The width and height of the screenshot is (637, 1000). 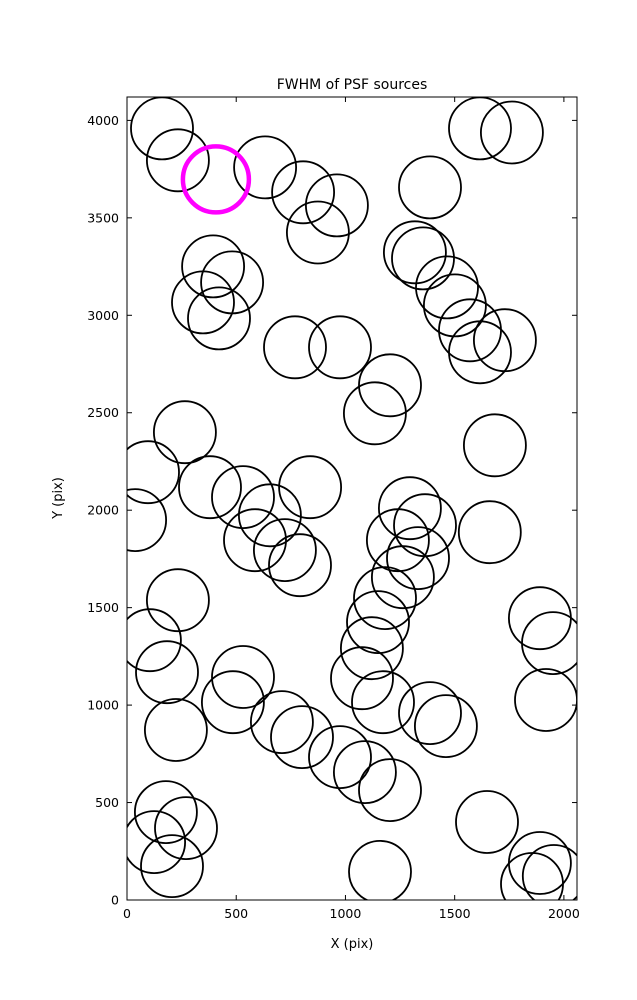 I want to click on y-tick-label: 2500, so click(x=103, y=412).